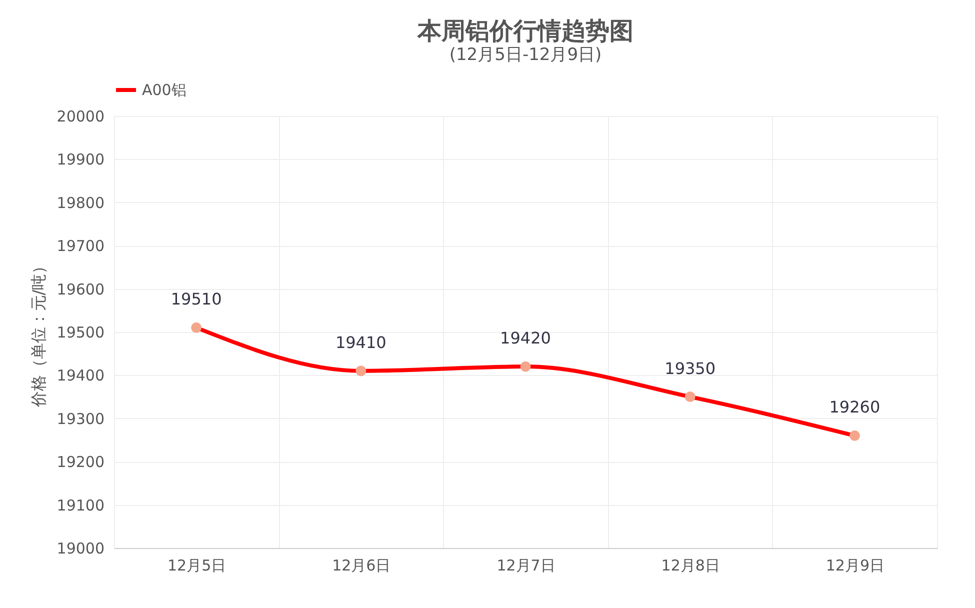 The image size is (975, 608). Describe the element at coordinates (80, 333) in the screenshot. I see `y-tick-label: 19500` at that location.